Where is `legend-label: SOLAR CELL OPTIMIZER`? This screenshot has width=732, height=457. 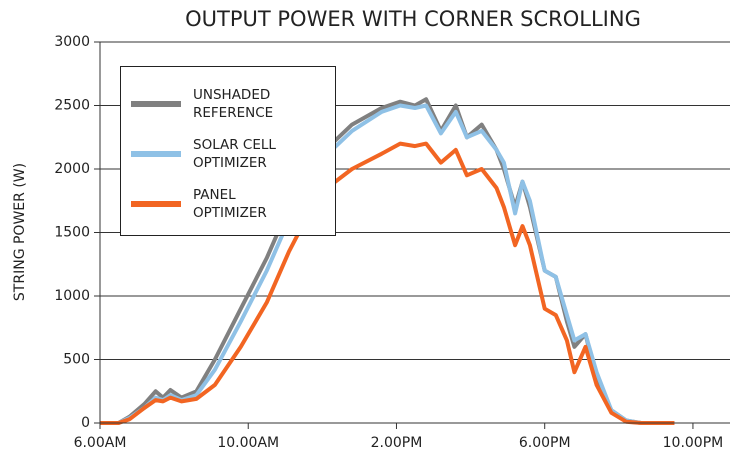
legend-label: SOLAR CELL OPTIMIZER is located at coordinates (234, 154).